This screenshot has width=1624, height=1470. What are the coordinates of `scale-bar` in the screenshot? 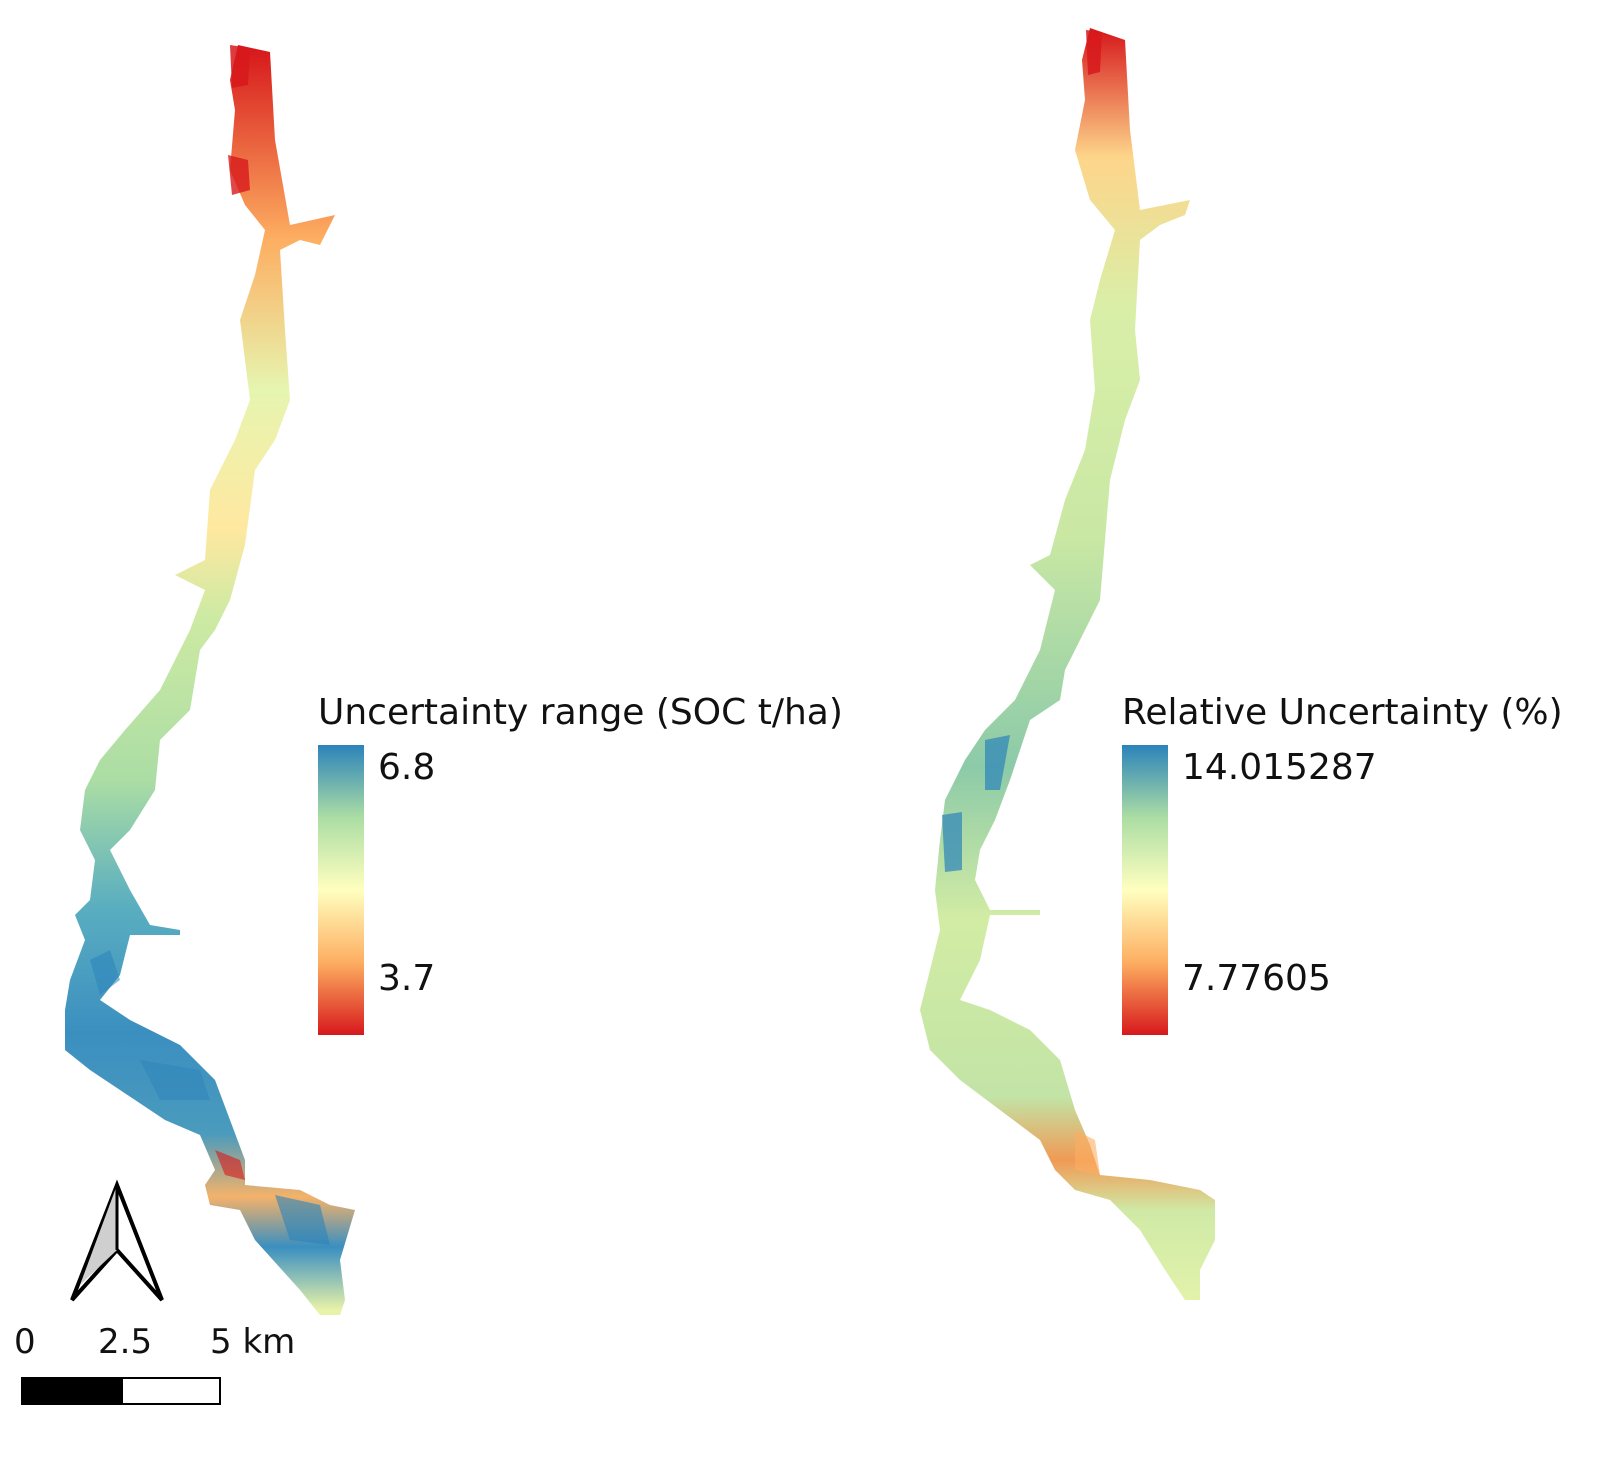 It's located at (121, 1391).